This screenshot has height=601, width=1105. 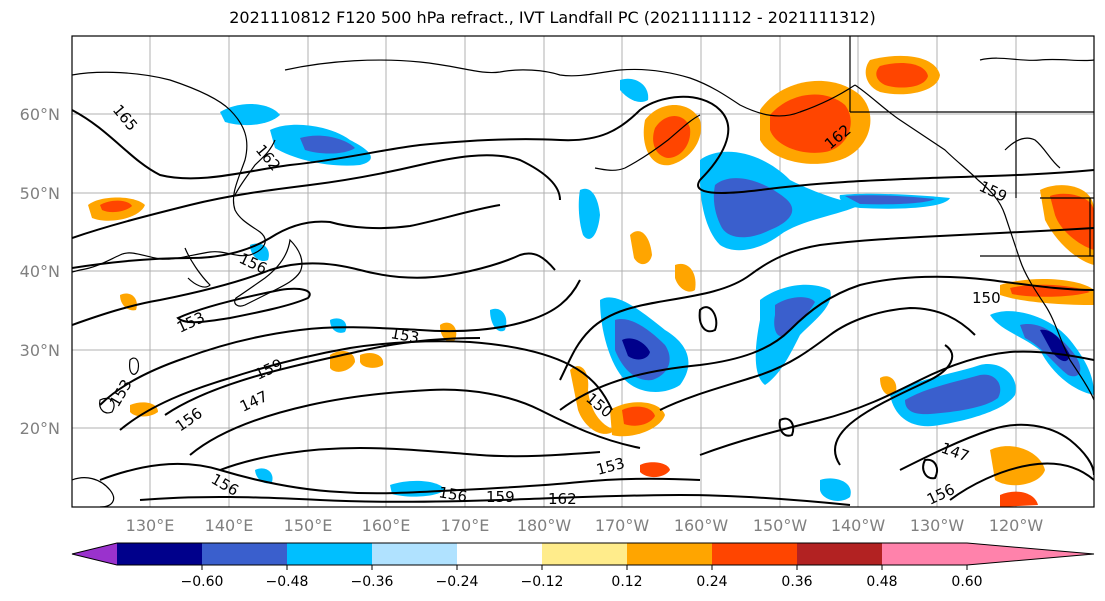 What do you see at coordinates (500, 497) in the screenshot?
I see `contour-label: 159` at bounding box center [500, 497].